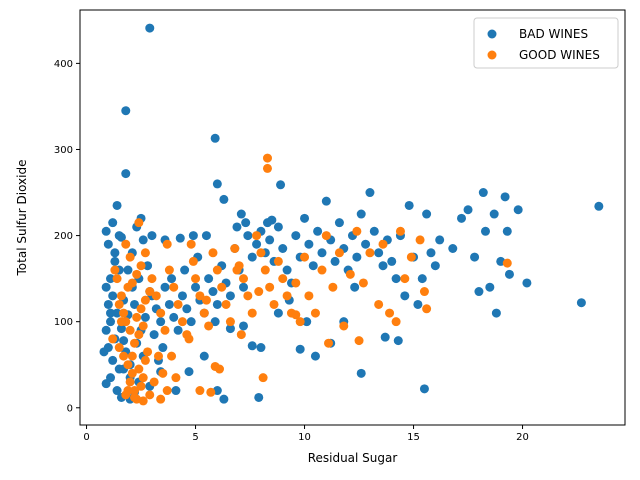 This screenshot has height=480, width=640. Describe the element at coordinates (86, 437) in the screenshot. I see `x-tick-label: 0` at that location.